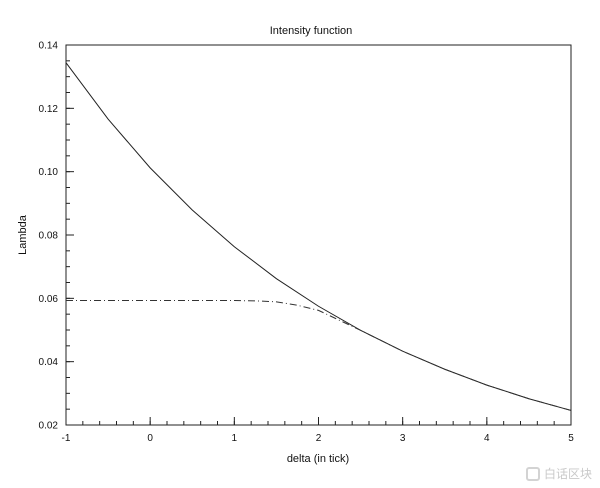  I want to click on x-tick-label: 1, so click(235, 438).